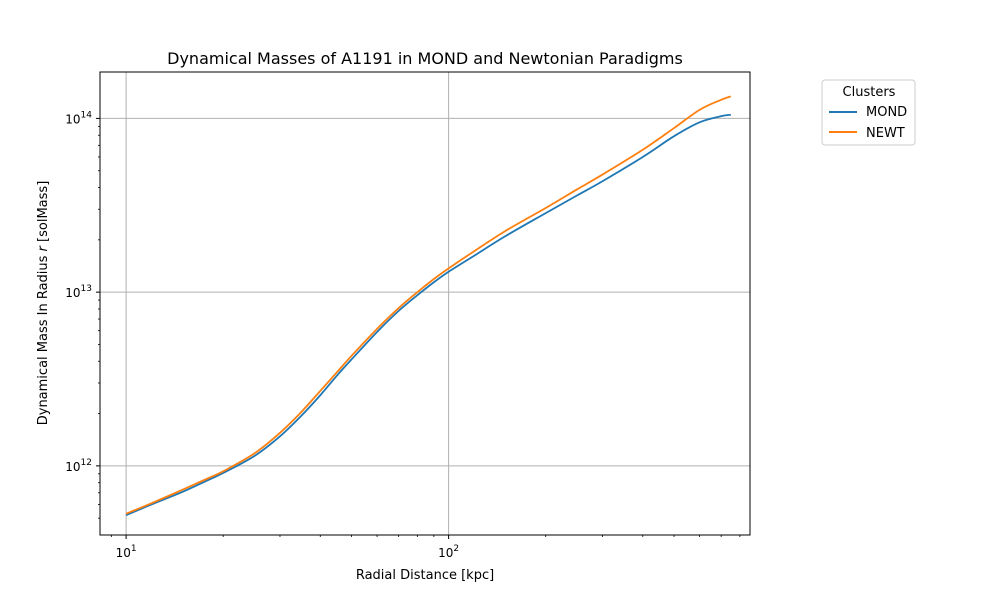 Image resolution: width=1000 pixels, height=600 pixels. I want to click on legend-frame, so click(868, 112).